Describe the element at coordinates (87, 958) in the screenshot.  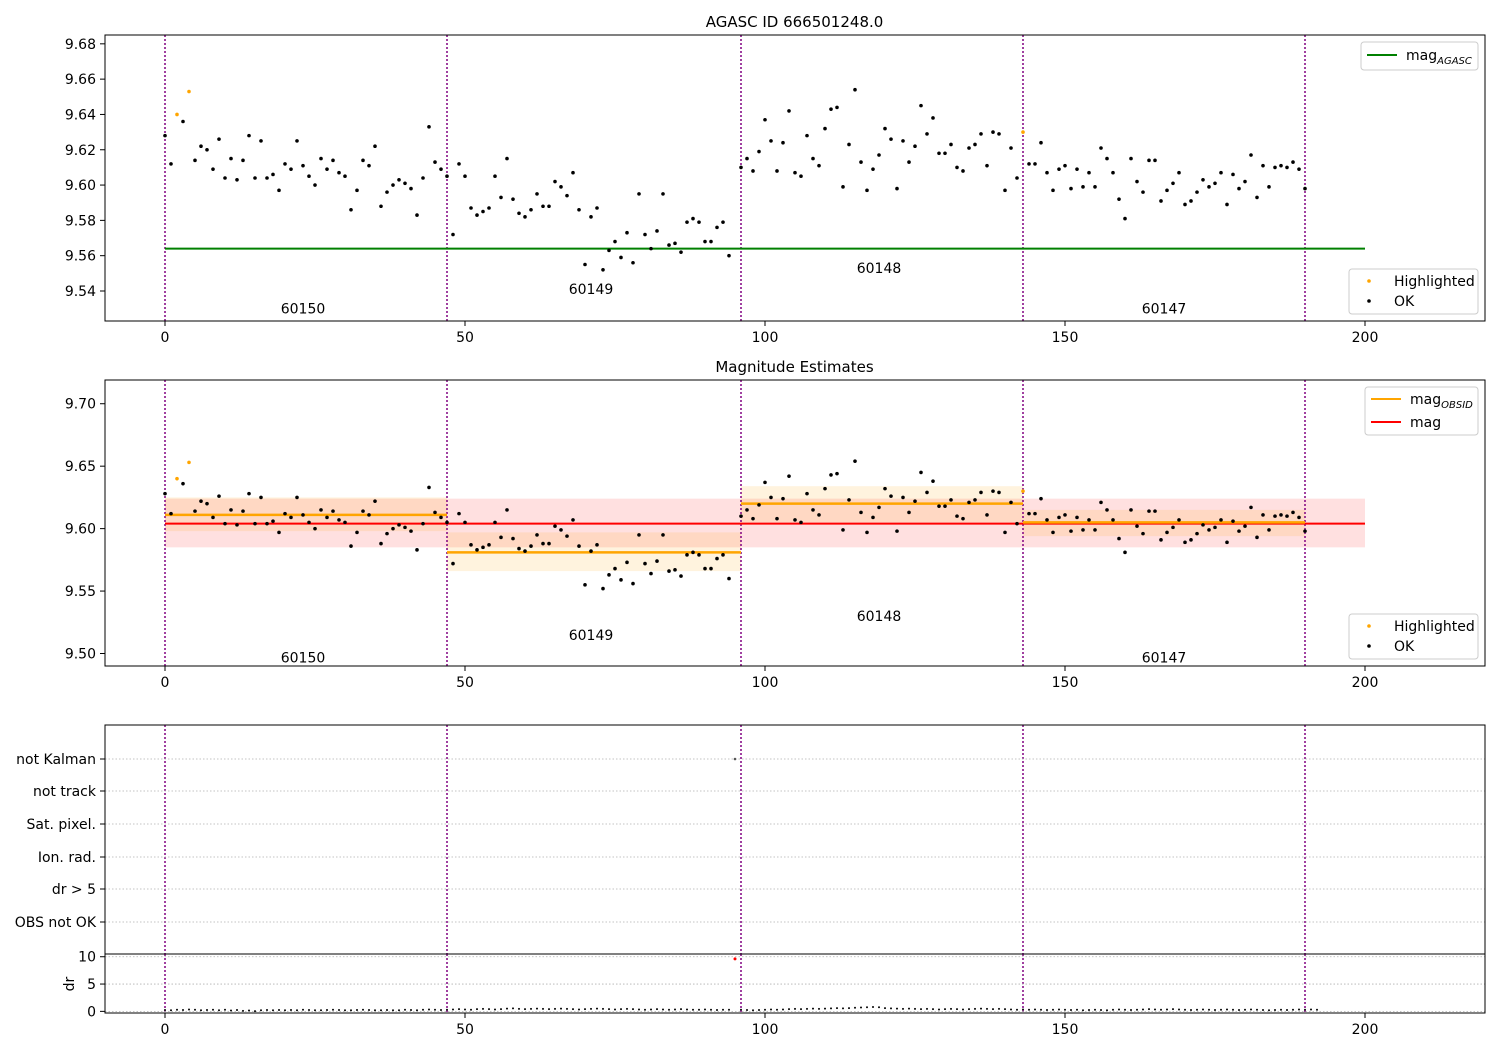
I see `y-tick-label: 10` at that location.